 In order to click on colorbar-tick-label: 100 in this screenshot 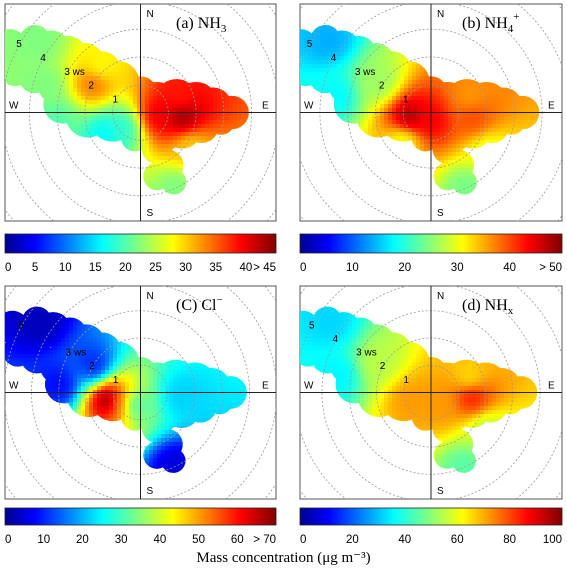, I will do `click(552, 540)`.